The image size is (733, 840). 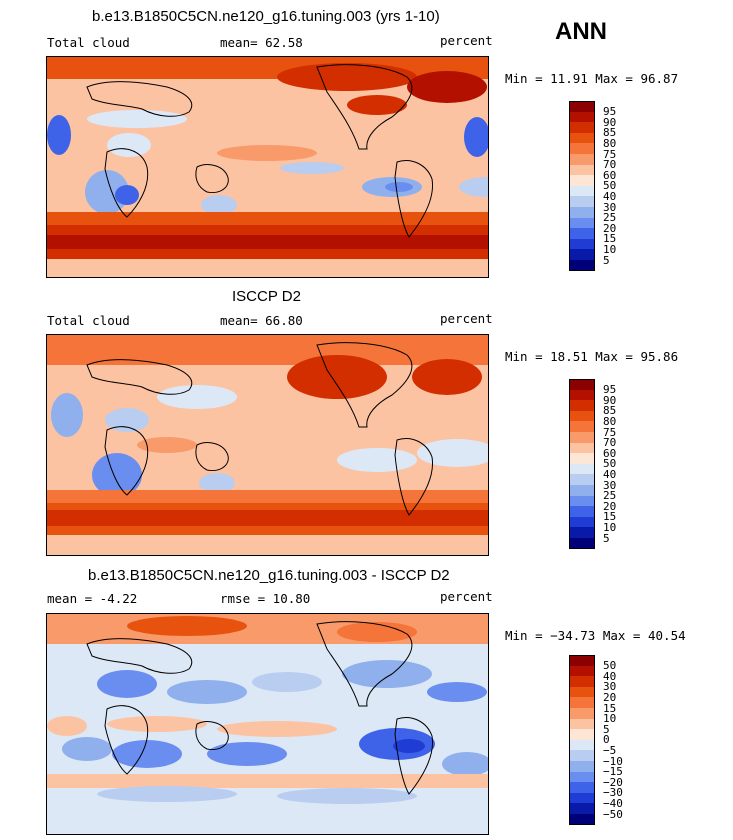 What do you see at coordinates (610, 750) in the screenshot?
I see `panel-3-colorbar-tick-label: −5` at bounding box center [610, 750].